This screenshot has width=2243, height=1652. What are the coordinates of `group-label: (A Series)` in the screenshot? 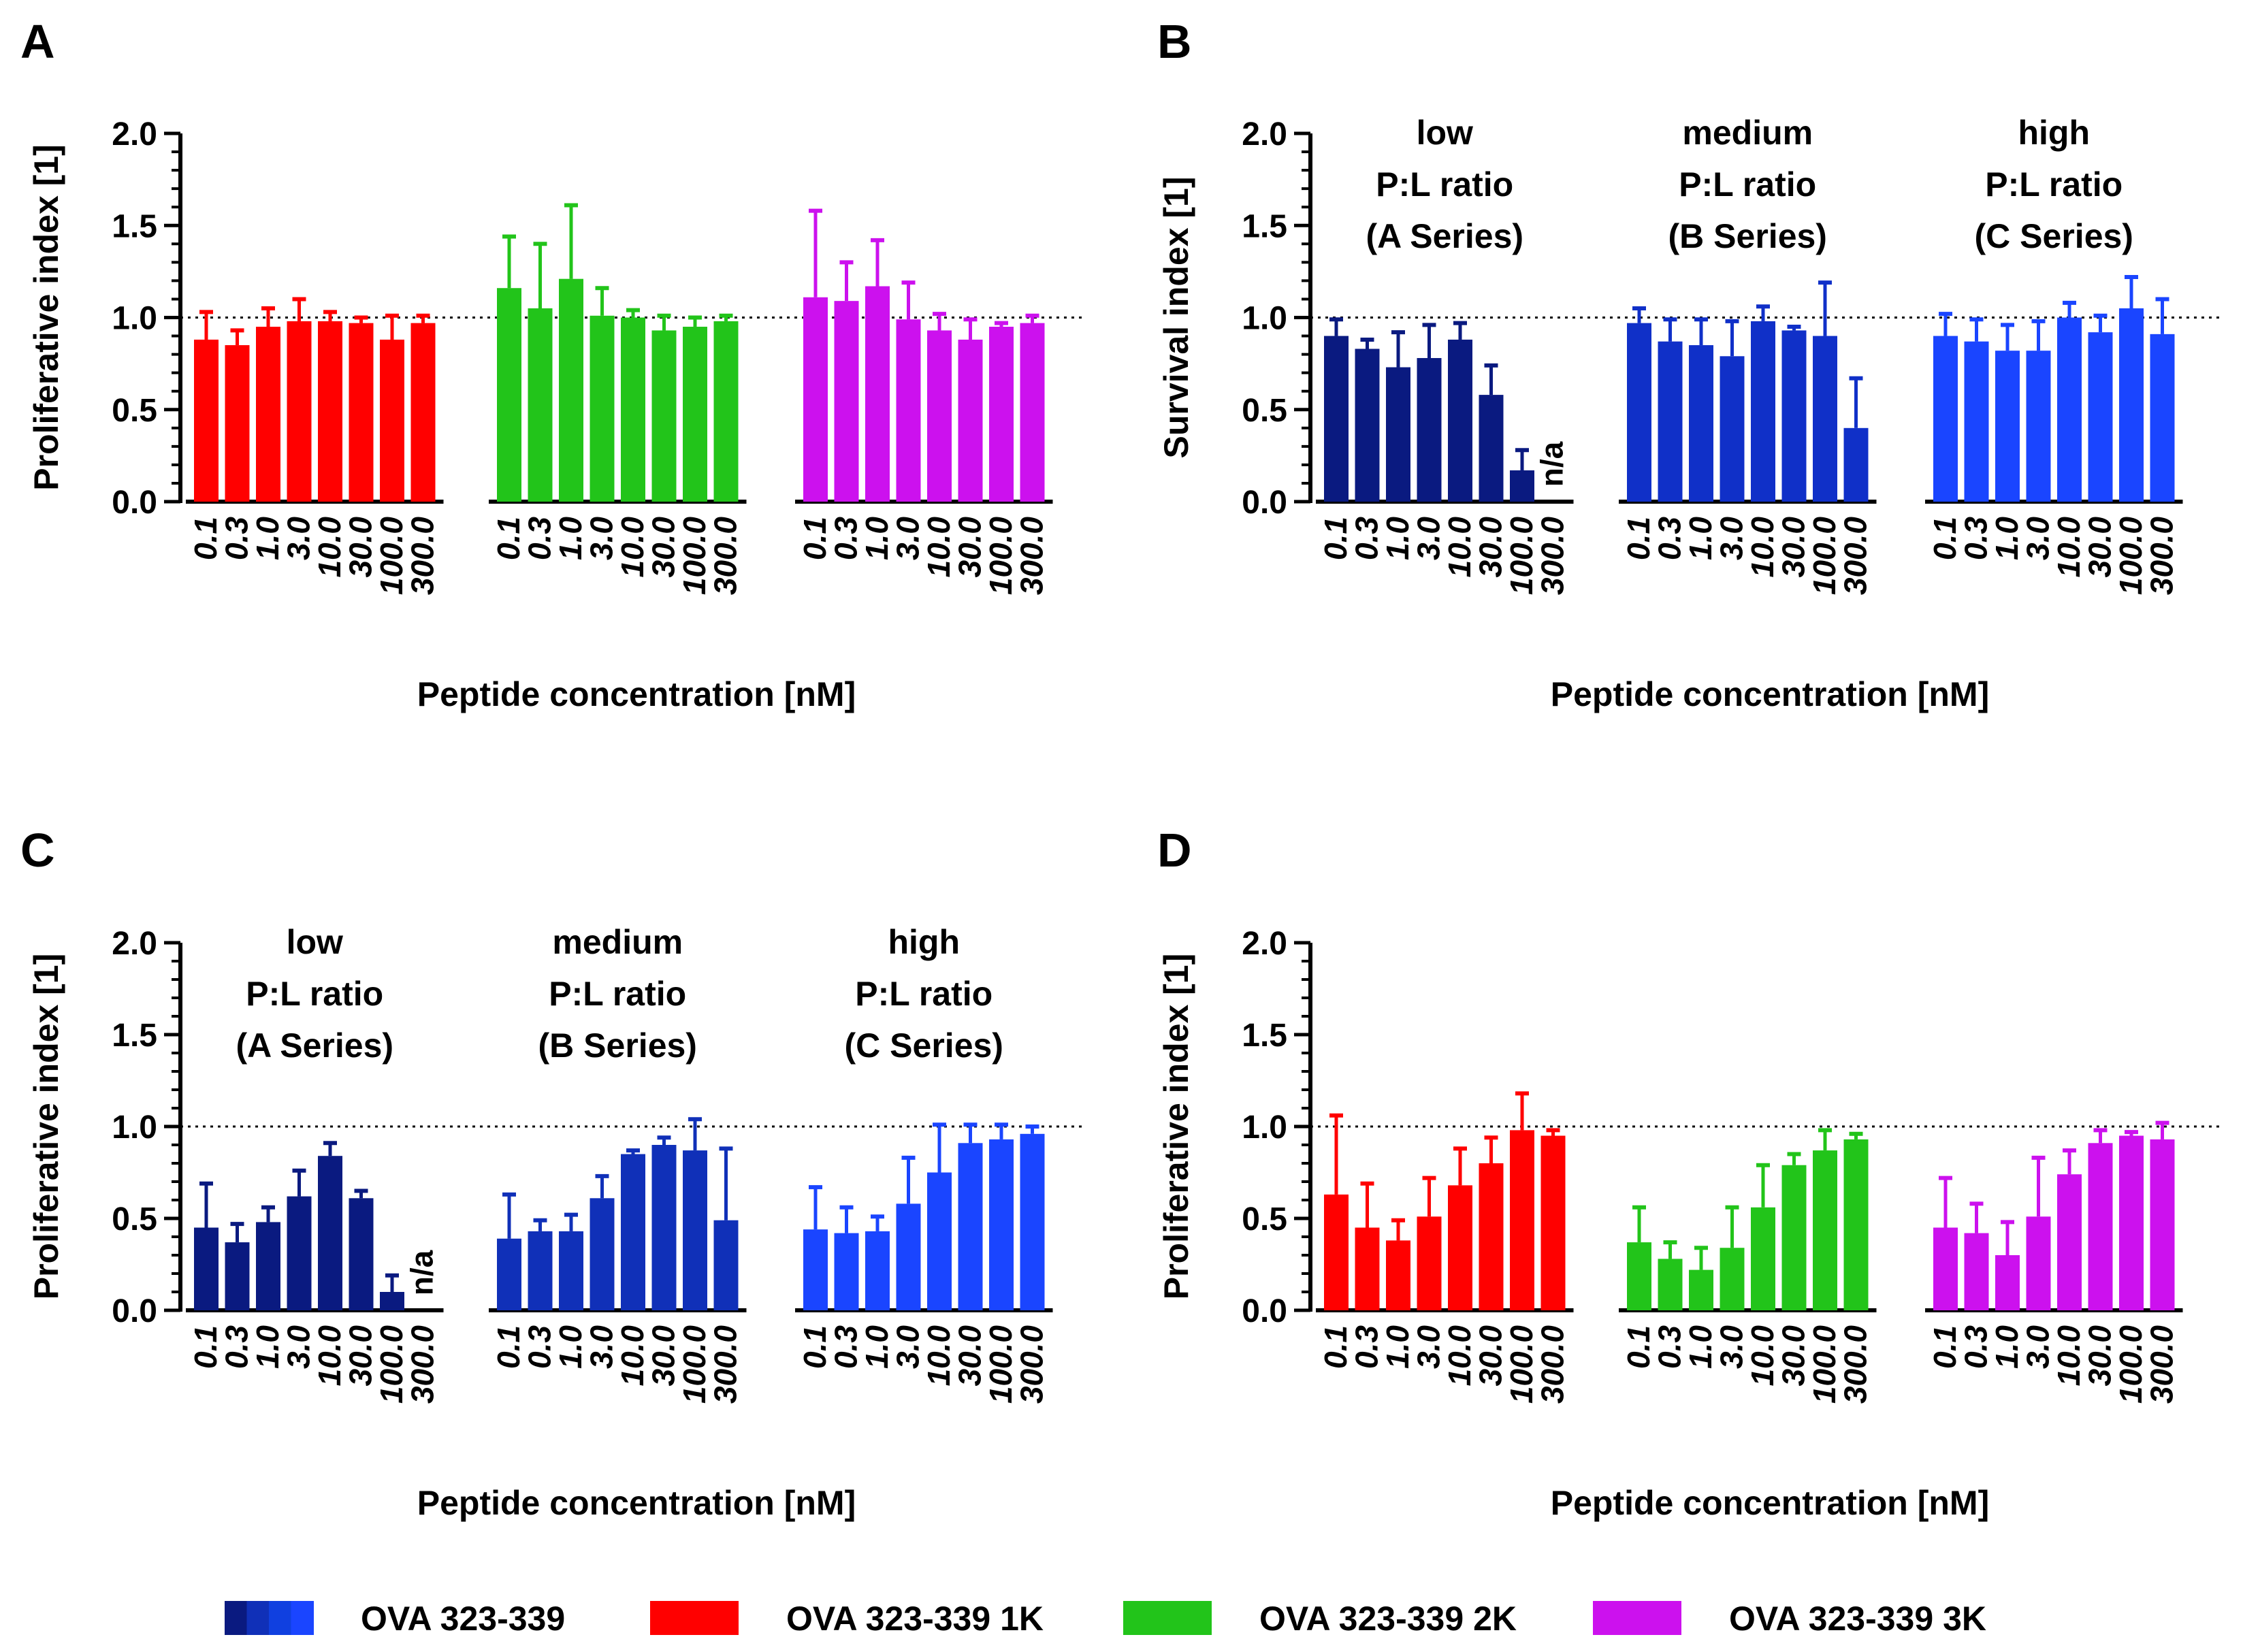 It's located at (314, 1045).